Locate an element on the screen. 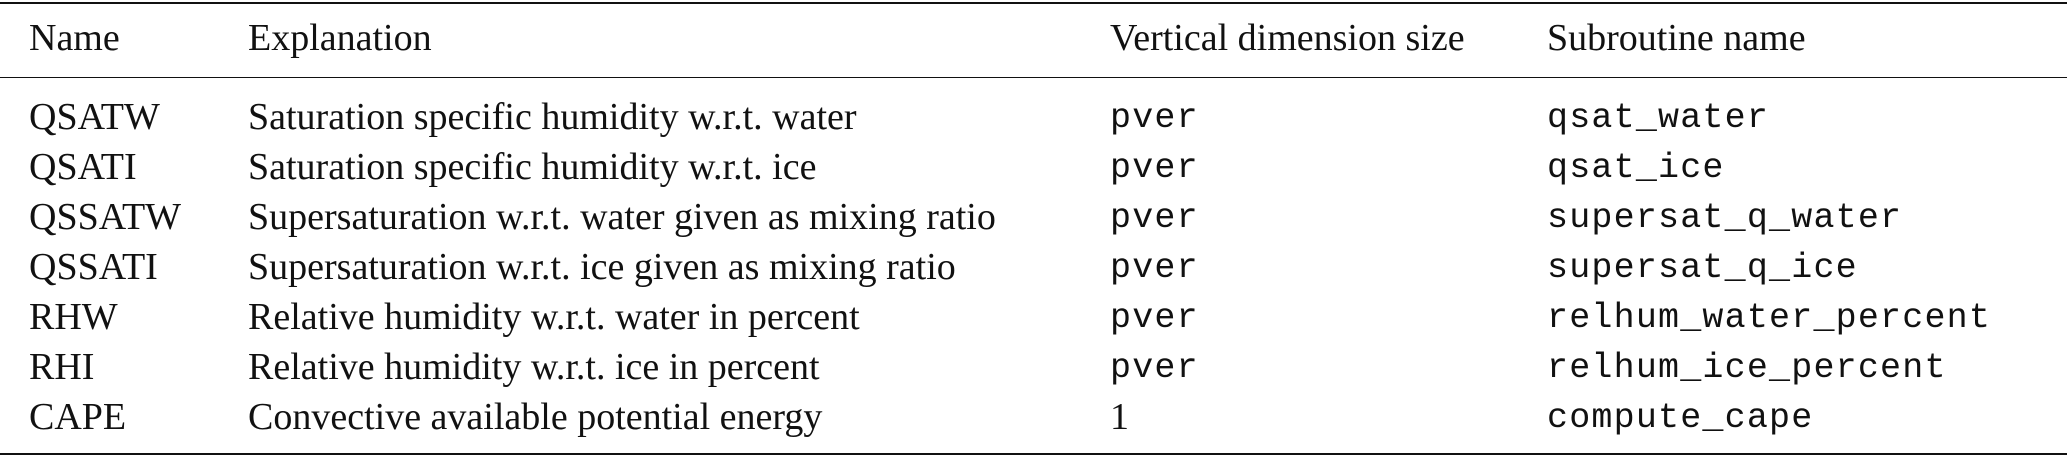  table-row-subroutine: qsat_water is located at coordinates (1658, 118).